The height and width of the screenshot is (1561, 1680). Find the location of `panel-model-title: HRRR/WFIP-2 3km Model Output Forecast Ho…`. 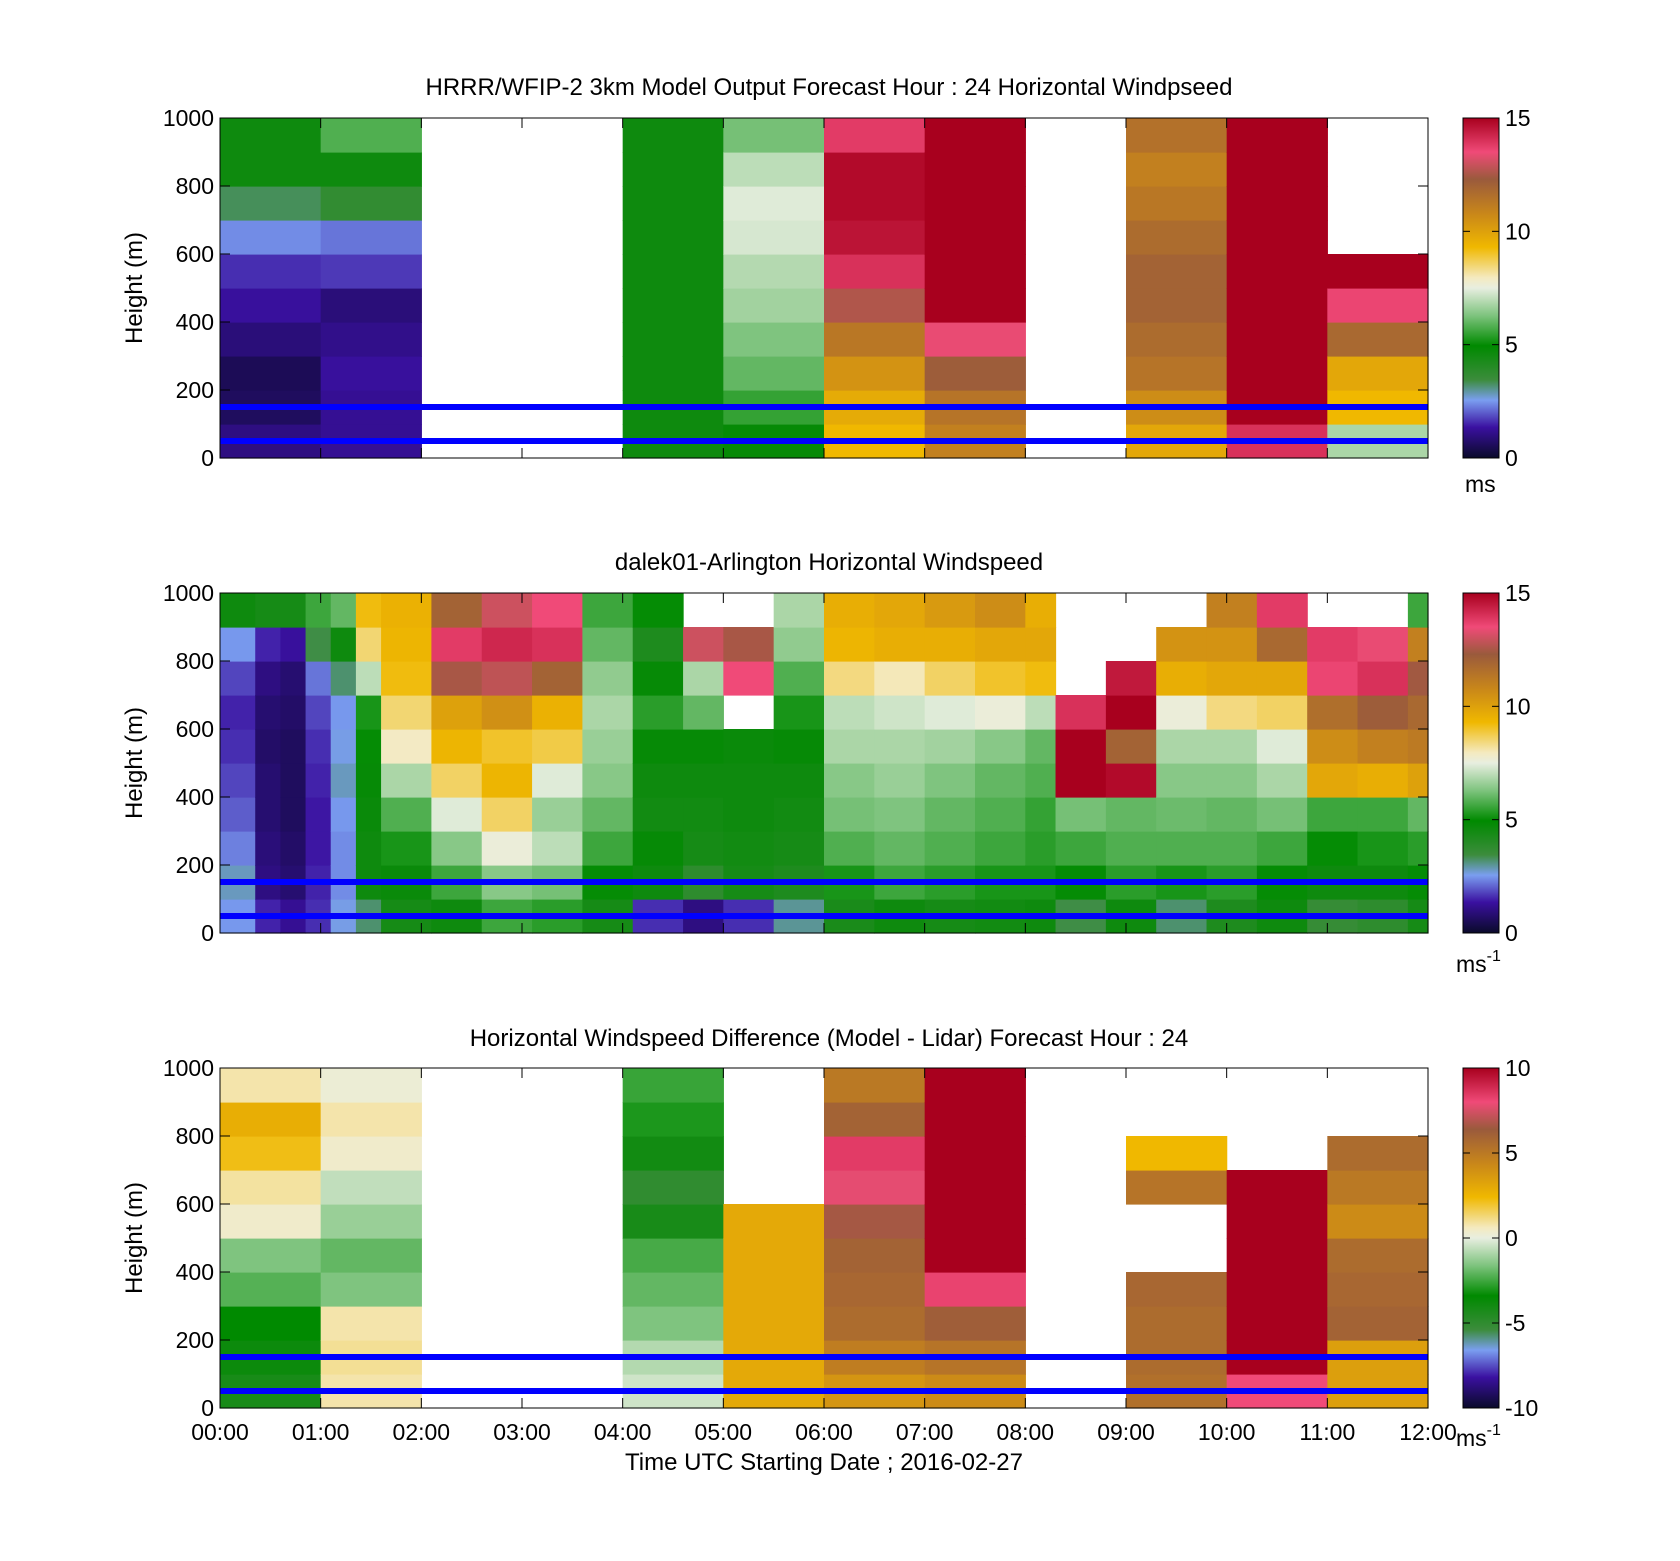

panel-model-title: HRRR/WFIP-2 3km Model Output Forecast Ho… is located at coordinates (829, 87).